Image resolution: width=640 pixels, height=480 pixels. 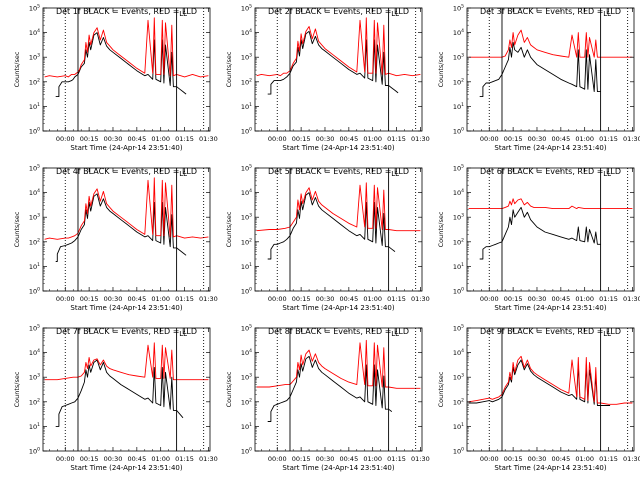 What do you see at coordinates (126, 11) in the screenshot?
I see `panel-title: Det 1f BLACK = Events, RED = LLD` at bounding box center [126, 11].